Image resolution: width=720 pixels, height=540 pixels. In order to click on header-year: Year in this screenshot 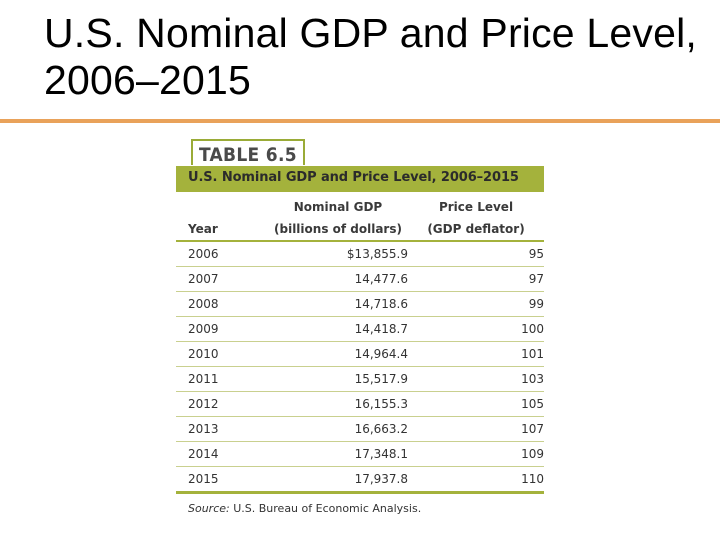, I will do `click(222, 230)`.